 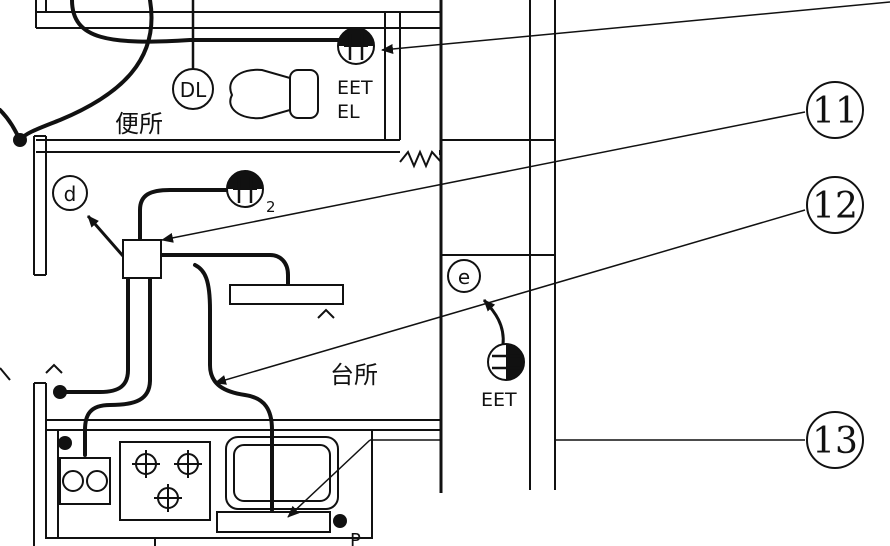 I want to click on outlet-2-icon, so click(x=245, y=189).